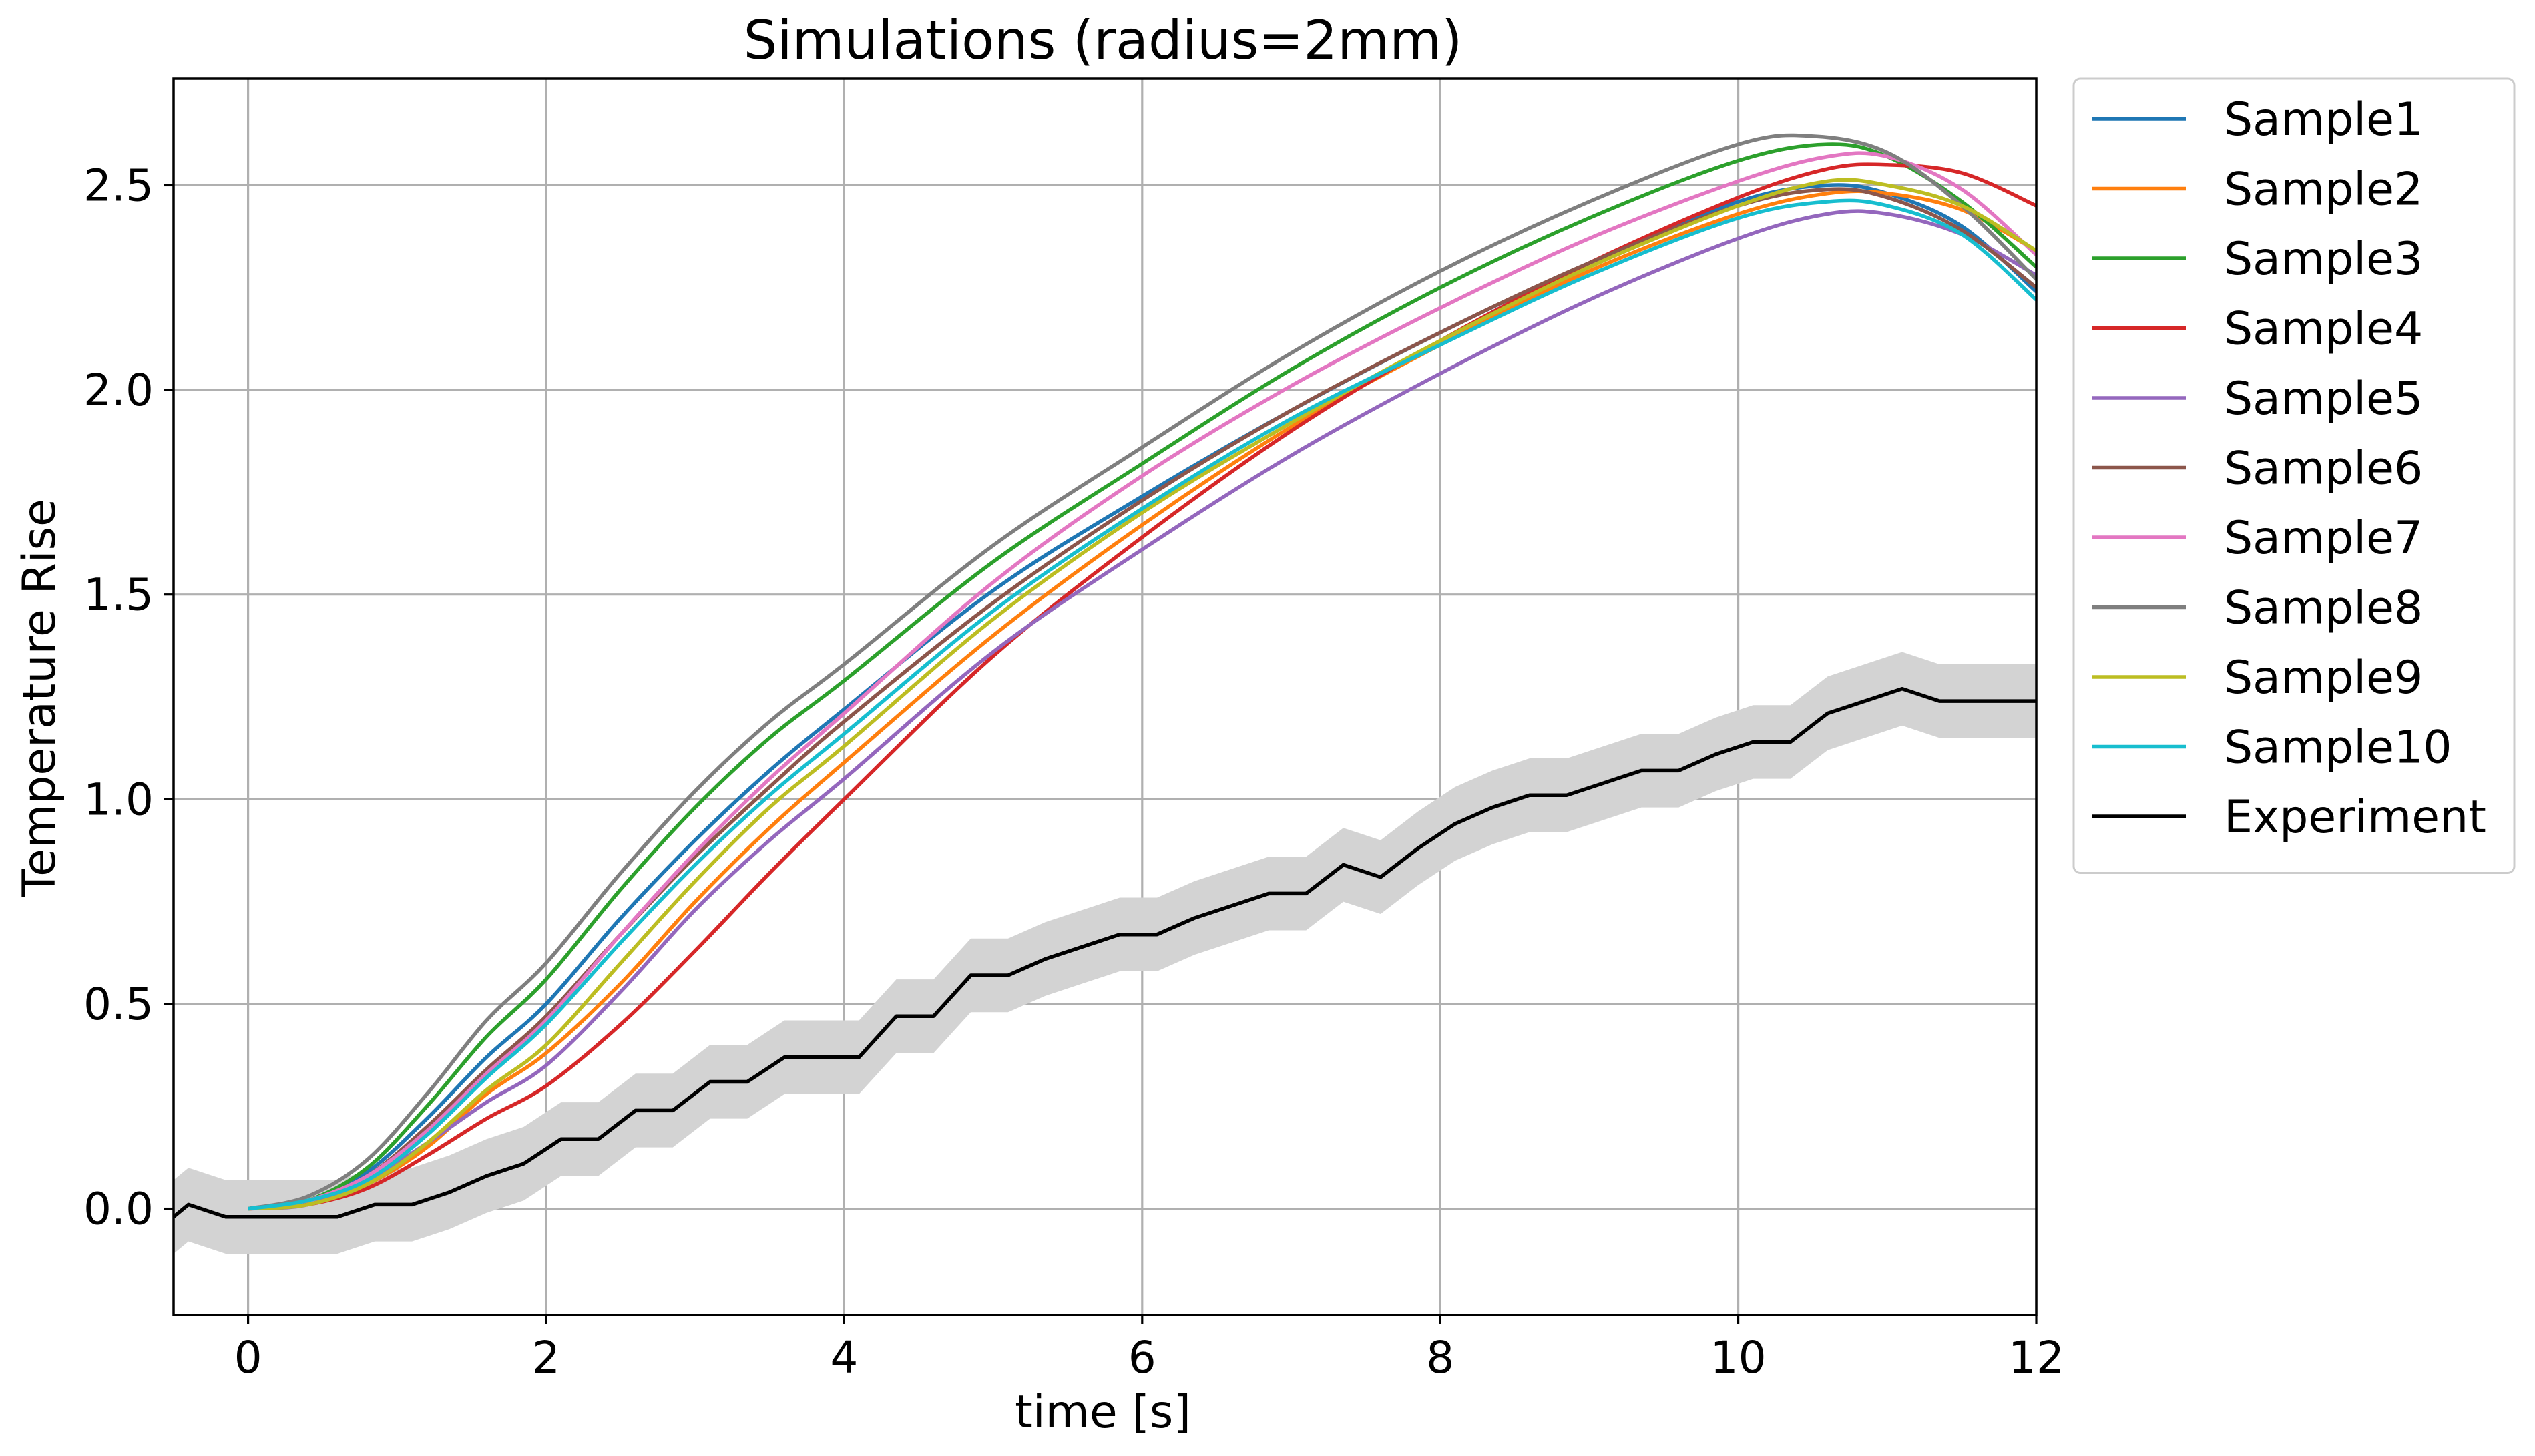 This screenshot has height=1456, width=2535. What do you see at coordinates (1142, 1357) in the screenshot?
I see `x-tick-label: 6` at bounding box center [1142, 1357].